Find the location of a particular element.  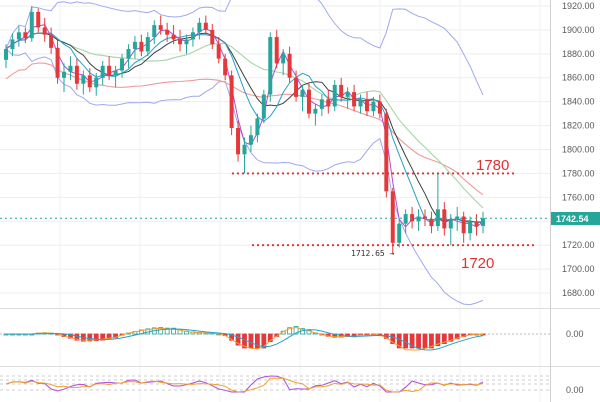

y-tick-label: 1700.00 is located at coordinates (578, 269).